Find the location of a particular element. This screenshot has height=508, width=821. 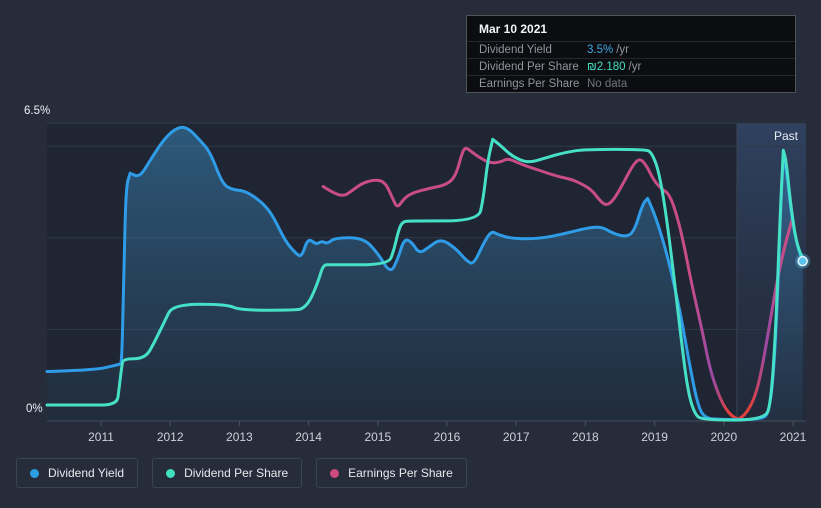

y-axis-label-top: 6.5% is located at coordinates (37, 111).